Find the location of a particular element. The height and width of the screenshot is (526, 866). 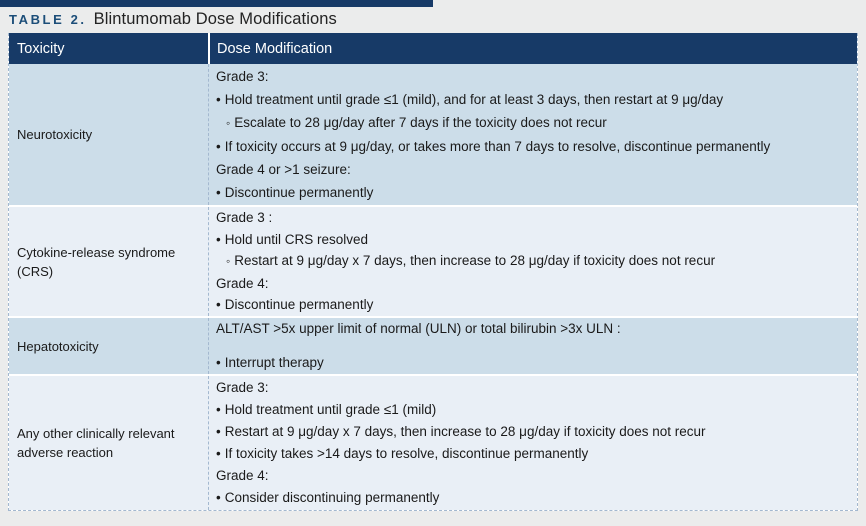

toxicity-cell: Neurotoxicity is located at coordinates (108, 134).